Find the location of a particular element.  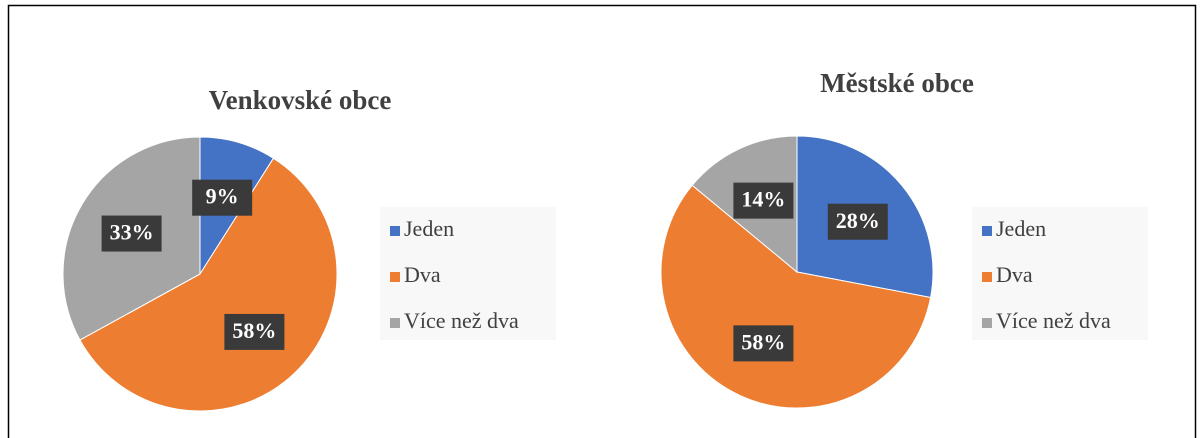

data-label: 33% is located at coordinates (132, 232).